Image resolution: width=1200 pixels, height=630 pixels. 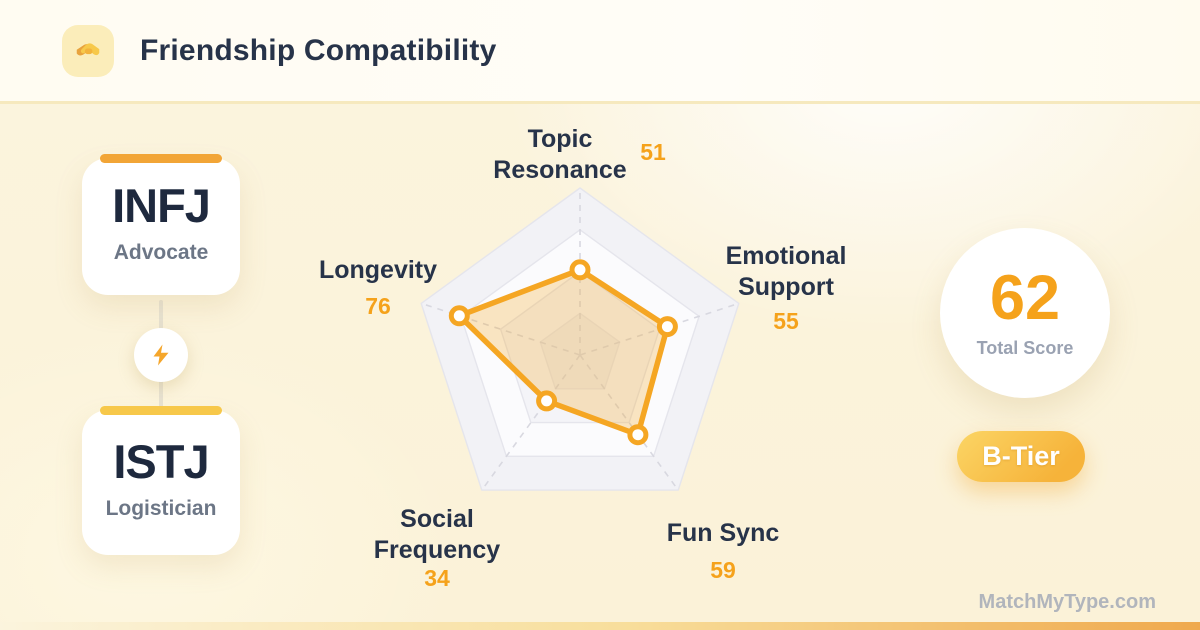 What do you see at coordinates (1025, 348) in the screenshot?
I see `total-score-label: Total Score` at bounding box center [1025, 348].